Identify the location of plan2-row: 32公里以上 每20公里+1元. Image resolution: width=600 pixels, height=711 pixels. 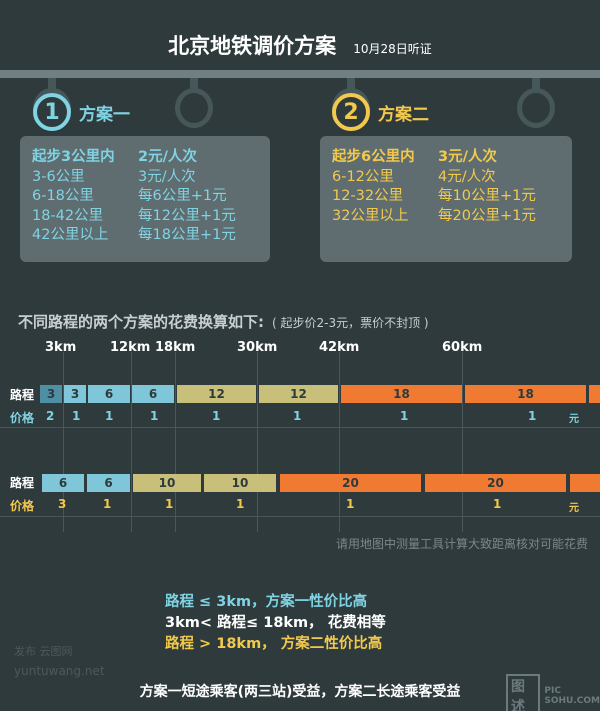
(446, 217).